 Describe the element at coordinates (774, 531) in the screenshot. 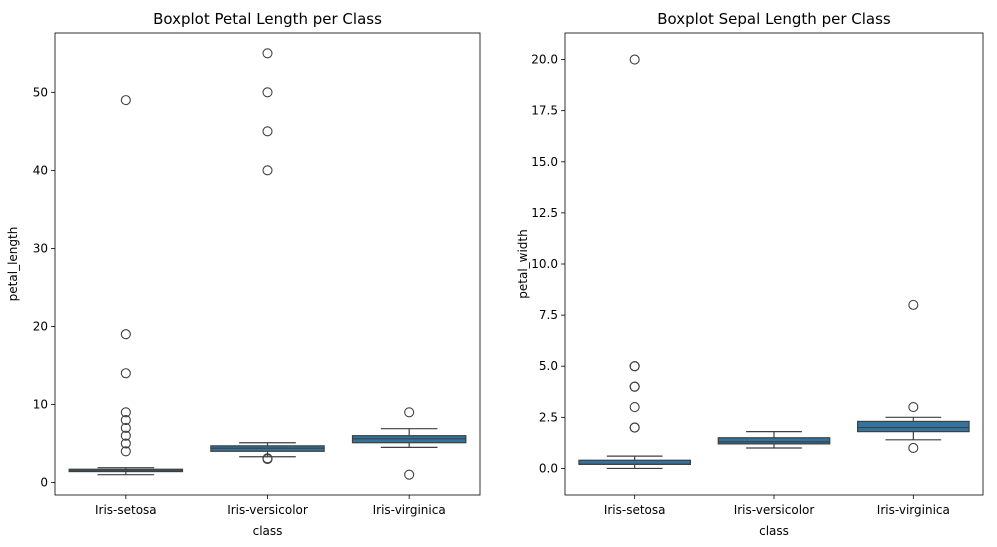

I see `panel-2-x-axis-label: class` at that location.